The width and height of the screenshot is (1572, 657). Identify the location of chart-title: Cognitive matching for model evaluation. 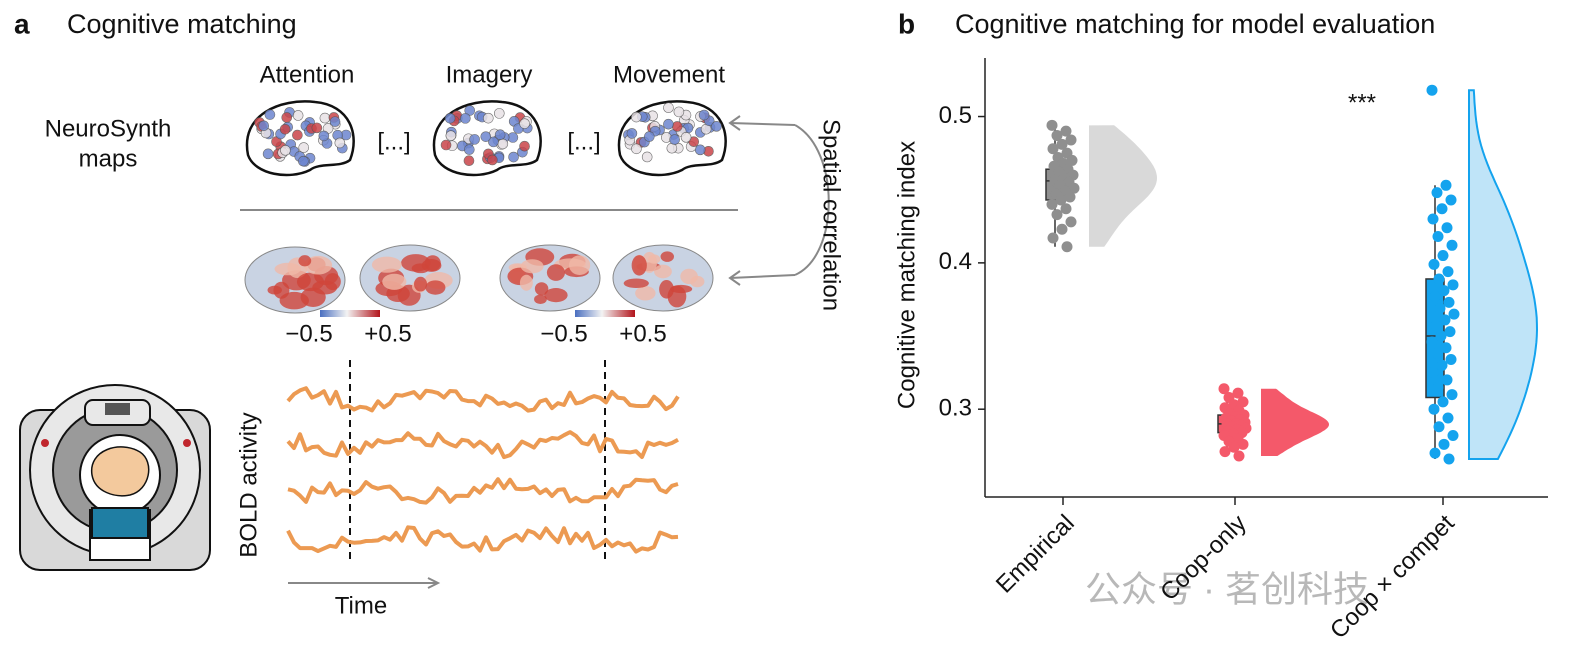
(1195, 24).